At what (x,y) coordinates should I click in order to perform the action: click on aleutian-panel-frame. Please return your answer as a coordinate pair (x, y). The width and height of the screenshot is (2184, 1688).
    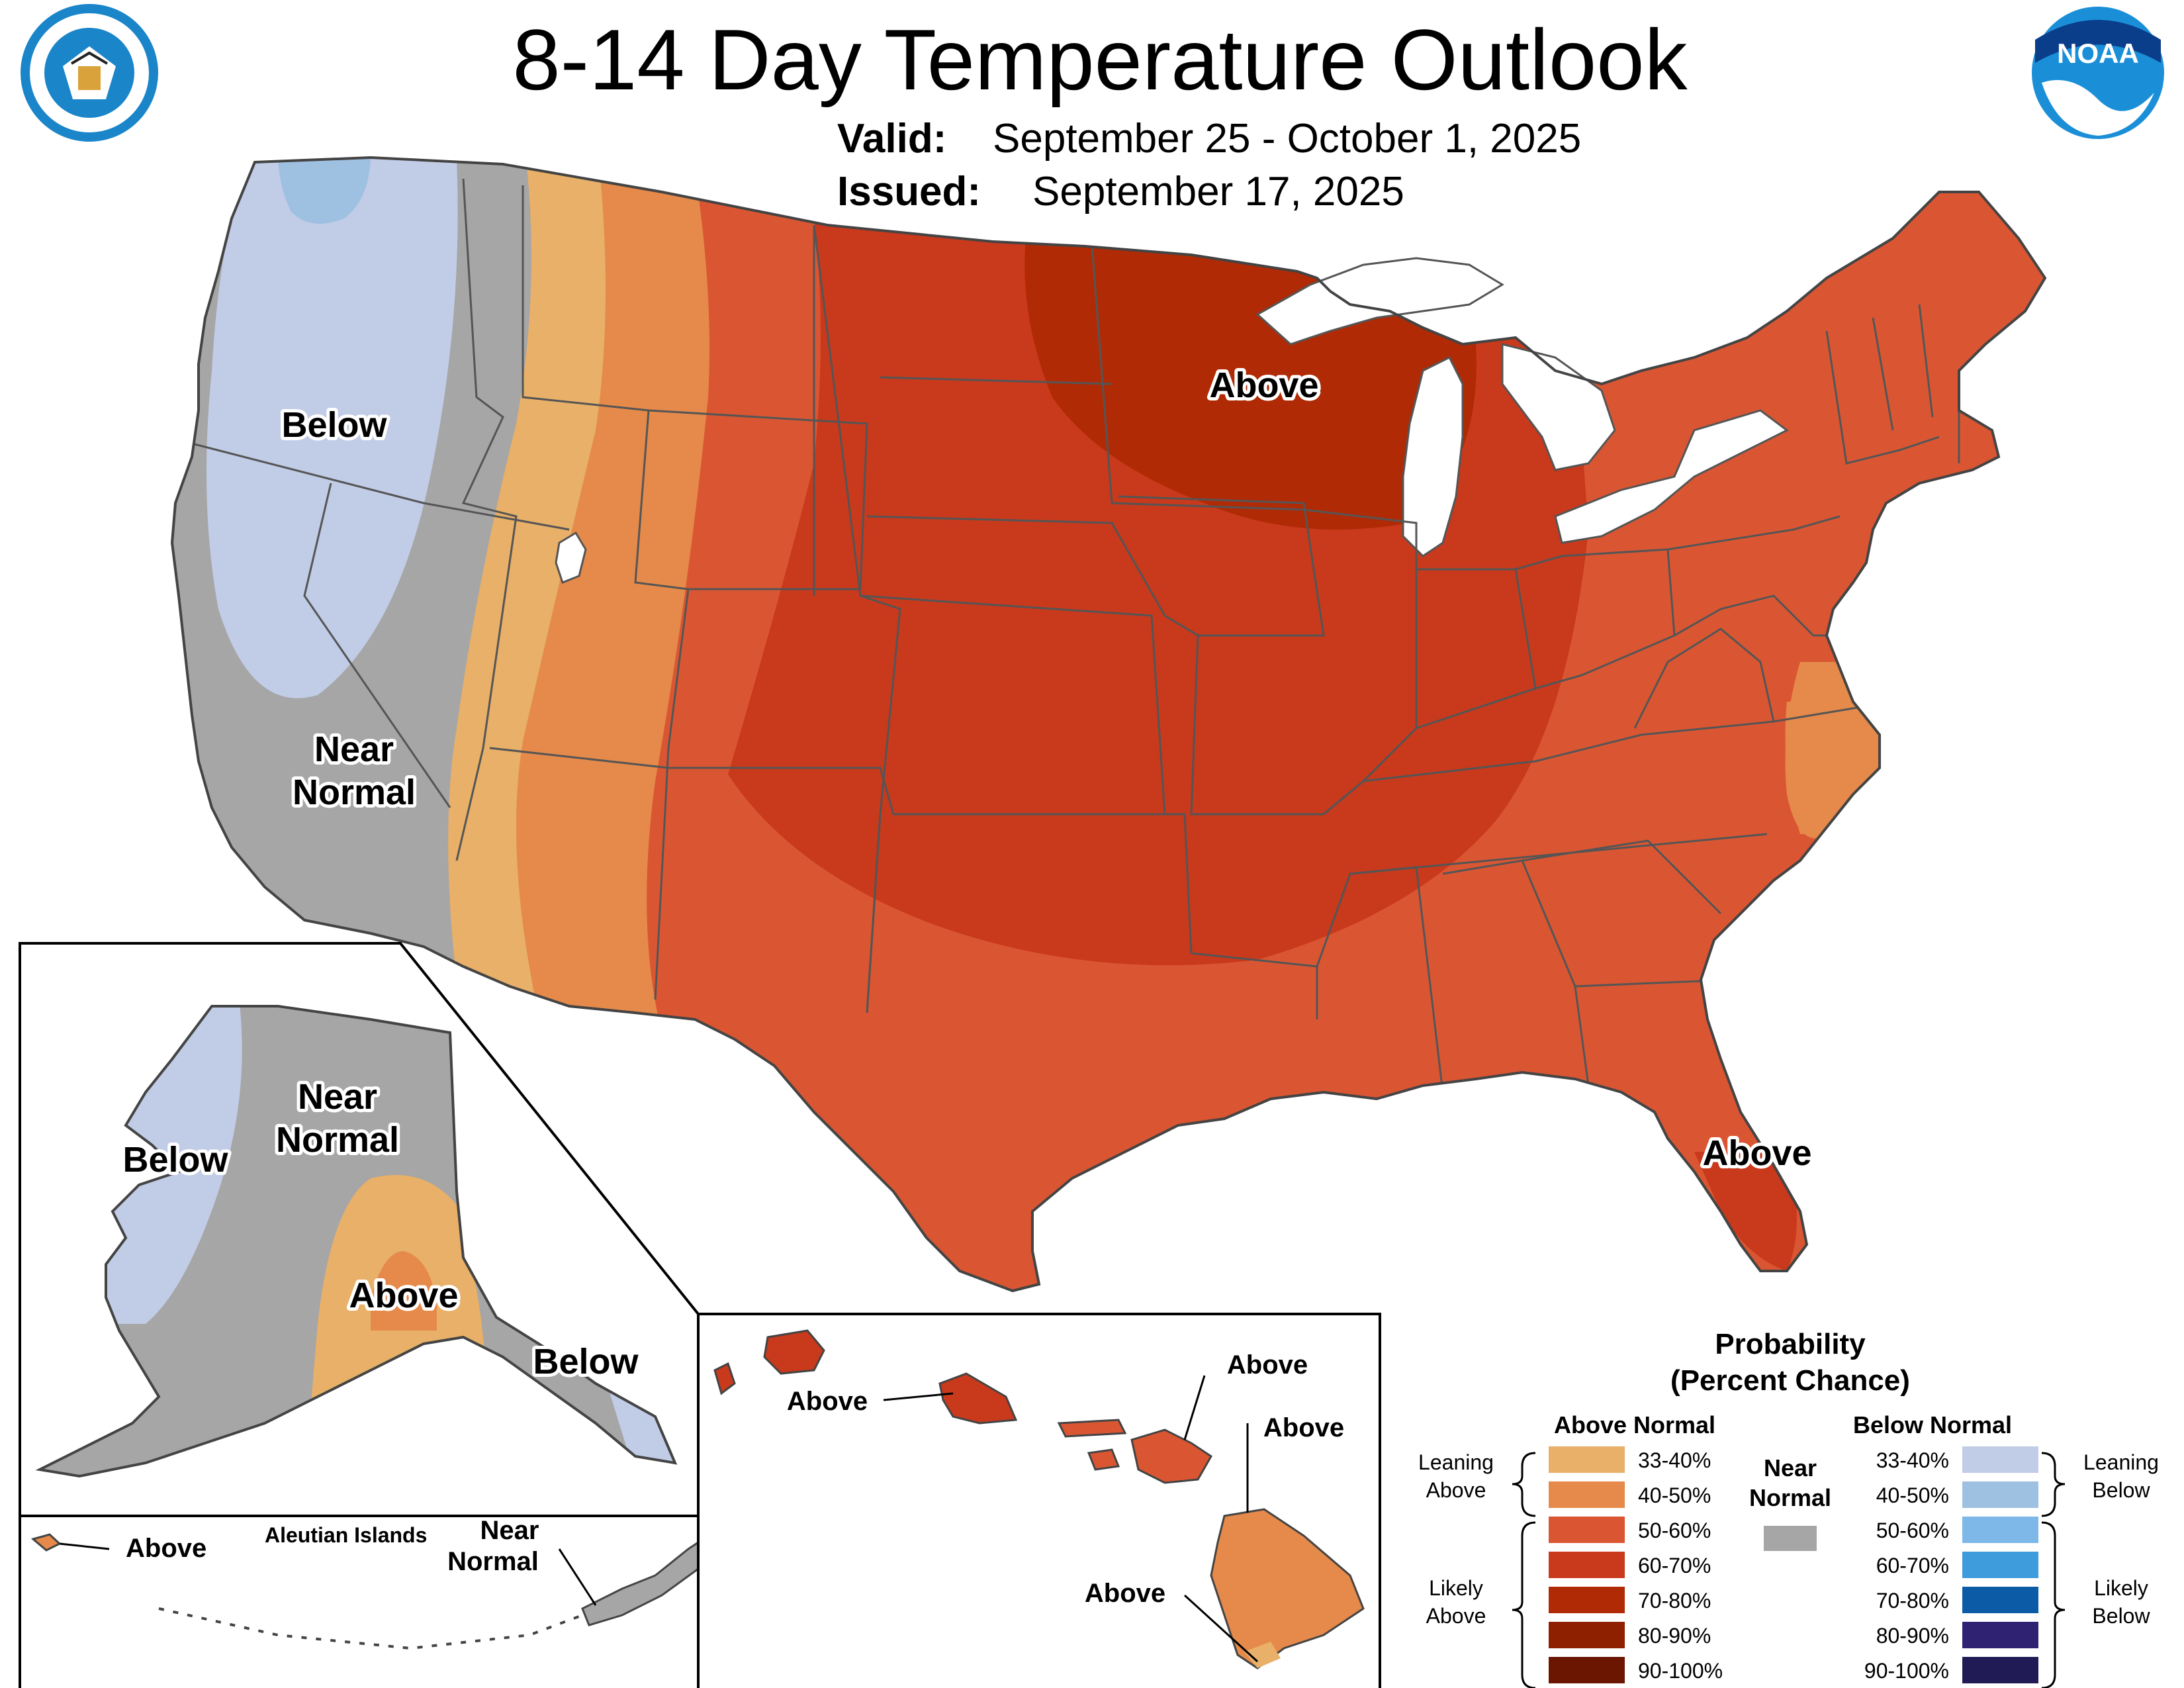
    Looking at the image, I should click on (360, 1601).